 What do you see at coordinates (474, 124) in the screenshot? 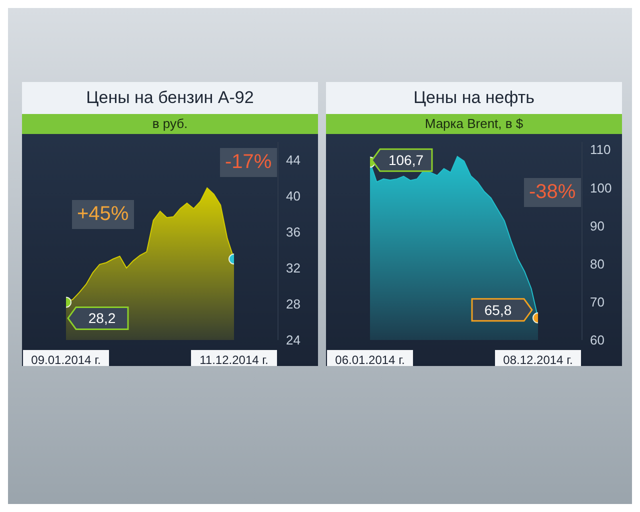
I see `chart-subtitle: Марка Brent, в $` at bounding box center [474, 124].